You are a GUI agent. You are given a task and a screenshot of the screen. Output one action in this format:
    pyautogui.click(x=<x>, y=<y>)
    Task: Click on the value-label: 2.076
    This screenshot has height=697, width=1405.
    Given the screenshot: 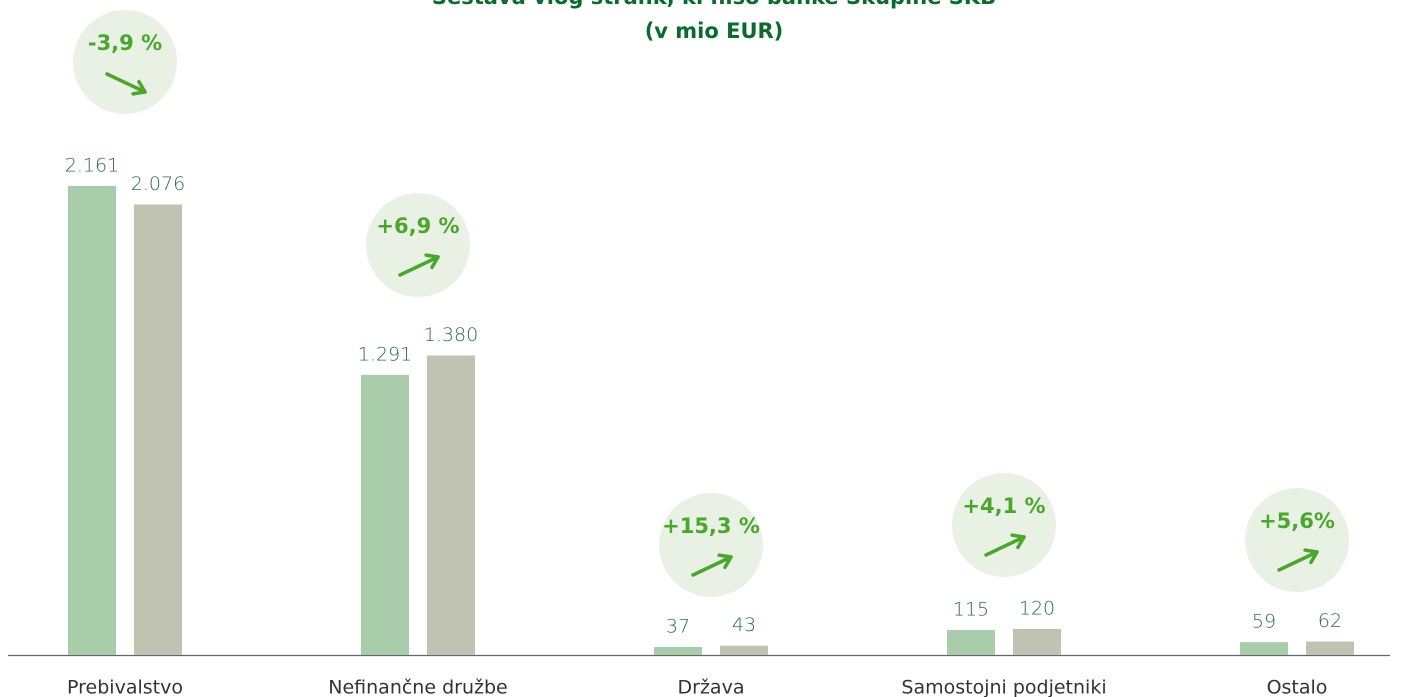 What is the action you would take?
    pyautogui.click(x=158, y=184)
    